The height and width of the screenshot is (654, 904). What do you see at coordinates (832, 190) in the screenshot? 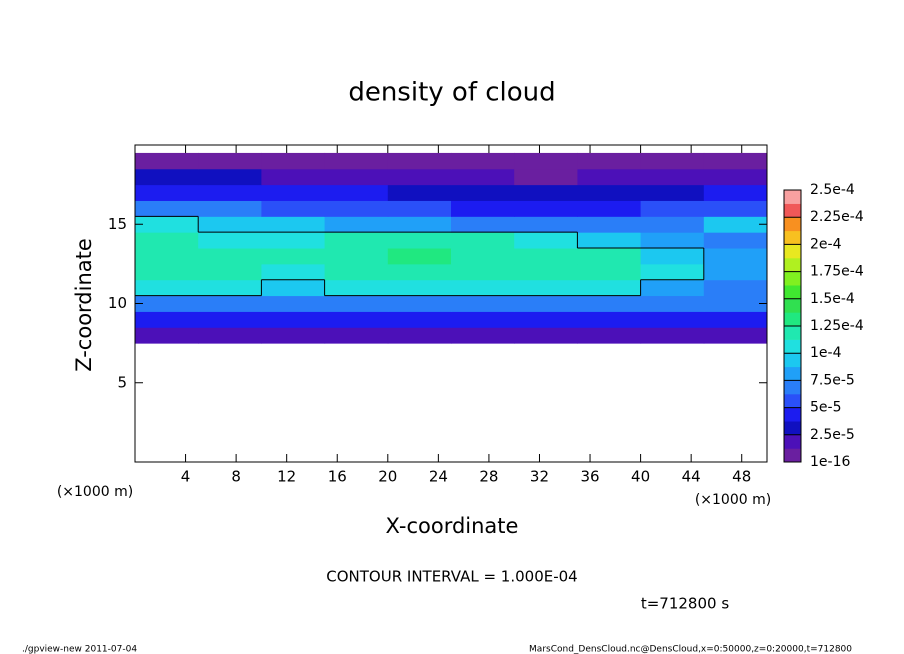
I see `colorbar-tick-label: 2.5e-4` at bounding box center [832, 190].